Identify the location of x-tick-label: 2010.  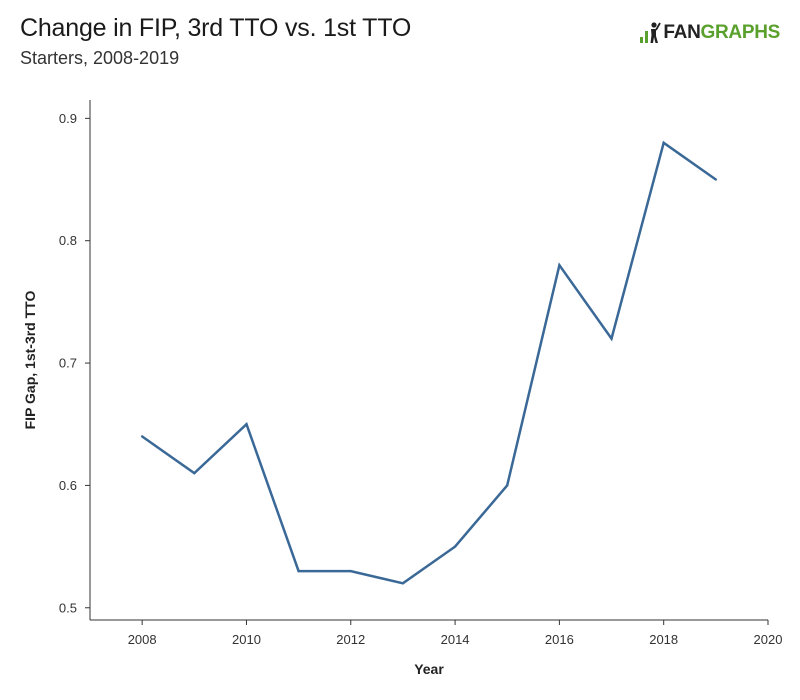
(246, 639).